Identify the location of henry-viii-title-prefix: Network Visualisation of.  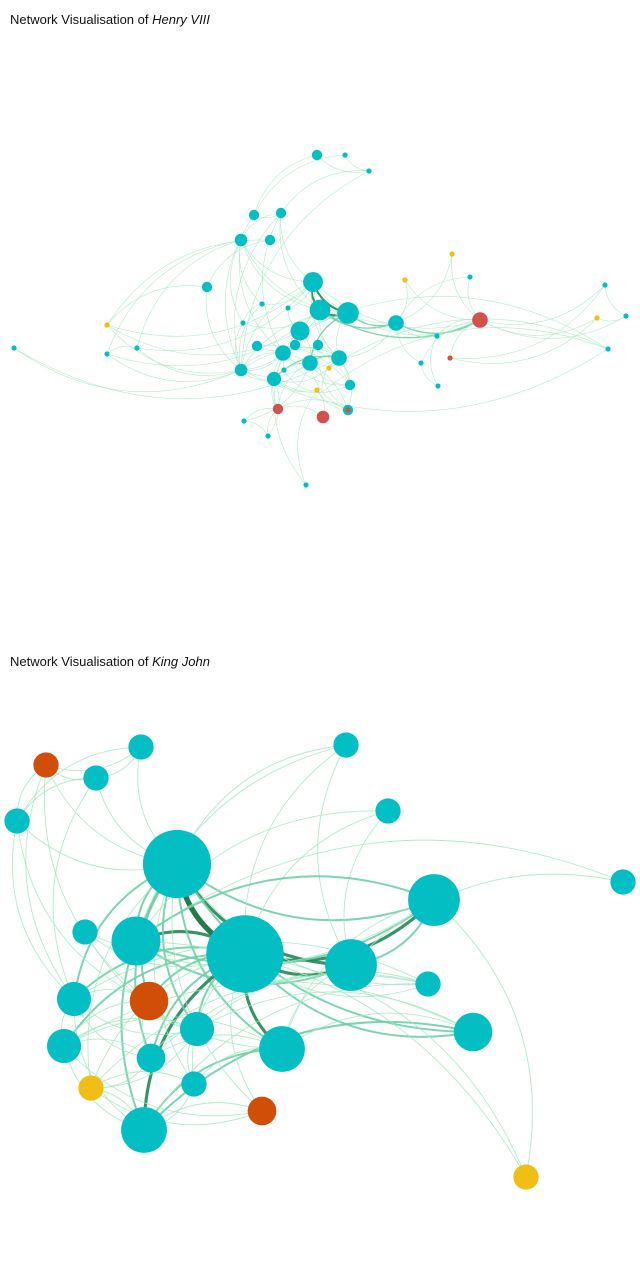
(81, 19).